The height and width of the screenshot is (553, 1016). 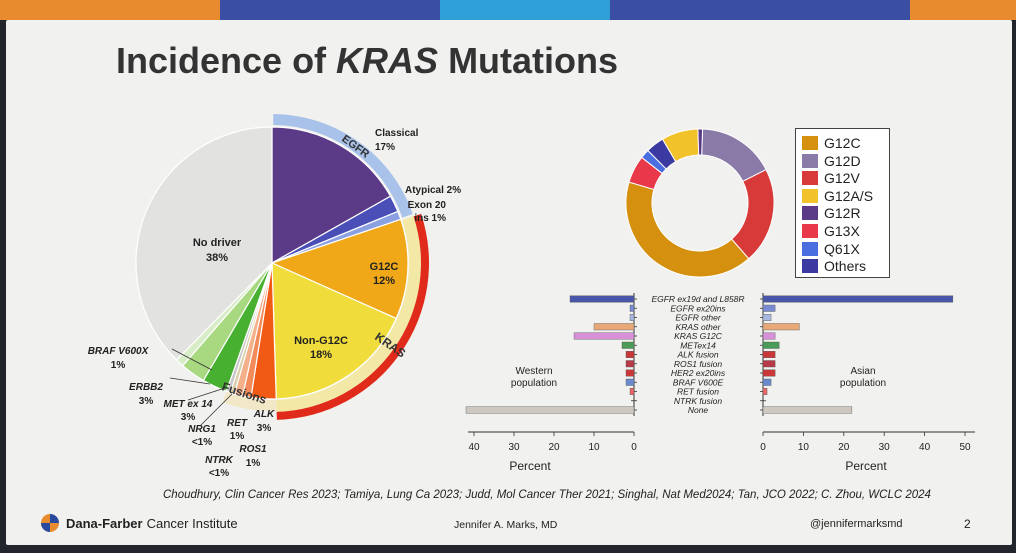 I want to click on pie-label-braf-v600x: BRAF V600X, so click(x=119, y=351).